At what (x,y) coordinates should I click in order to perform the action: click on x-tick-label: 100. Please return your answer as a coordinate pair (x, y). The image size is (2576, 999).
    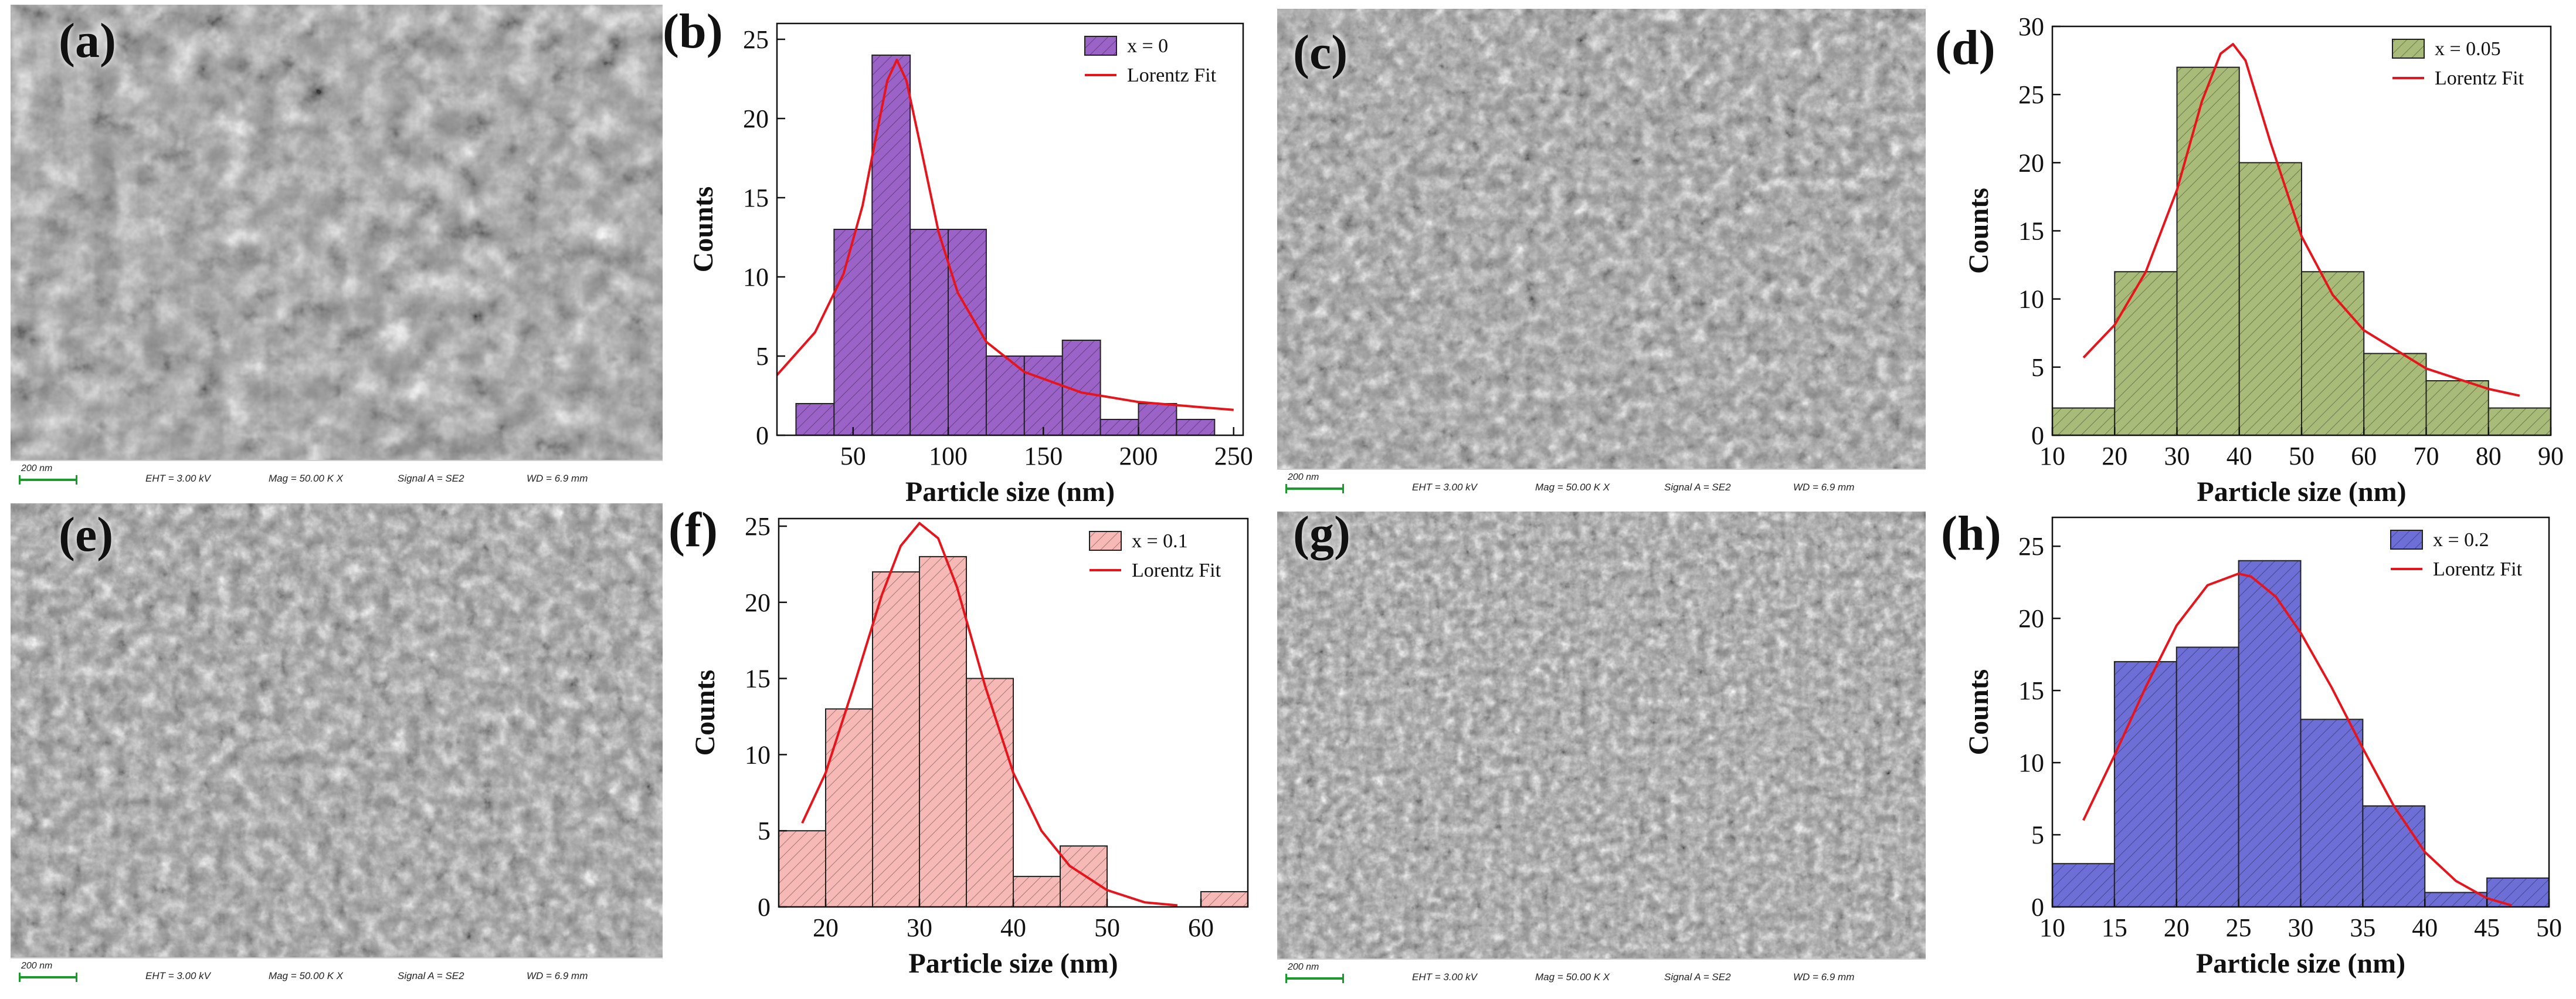
    Looking at the image, I should click on (948, 456).